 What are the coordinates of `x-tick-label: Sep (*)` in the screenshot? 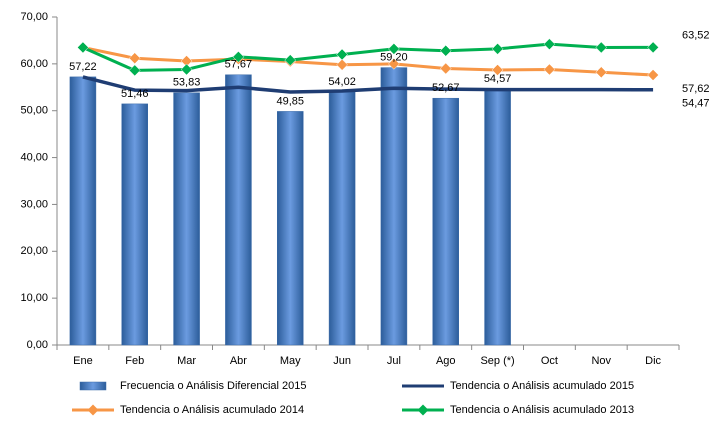 It's located at (497, 361).